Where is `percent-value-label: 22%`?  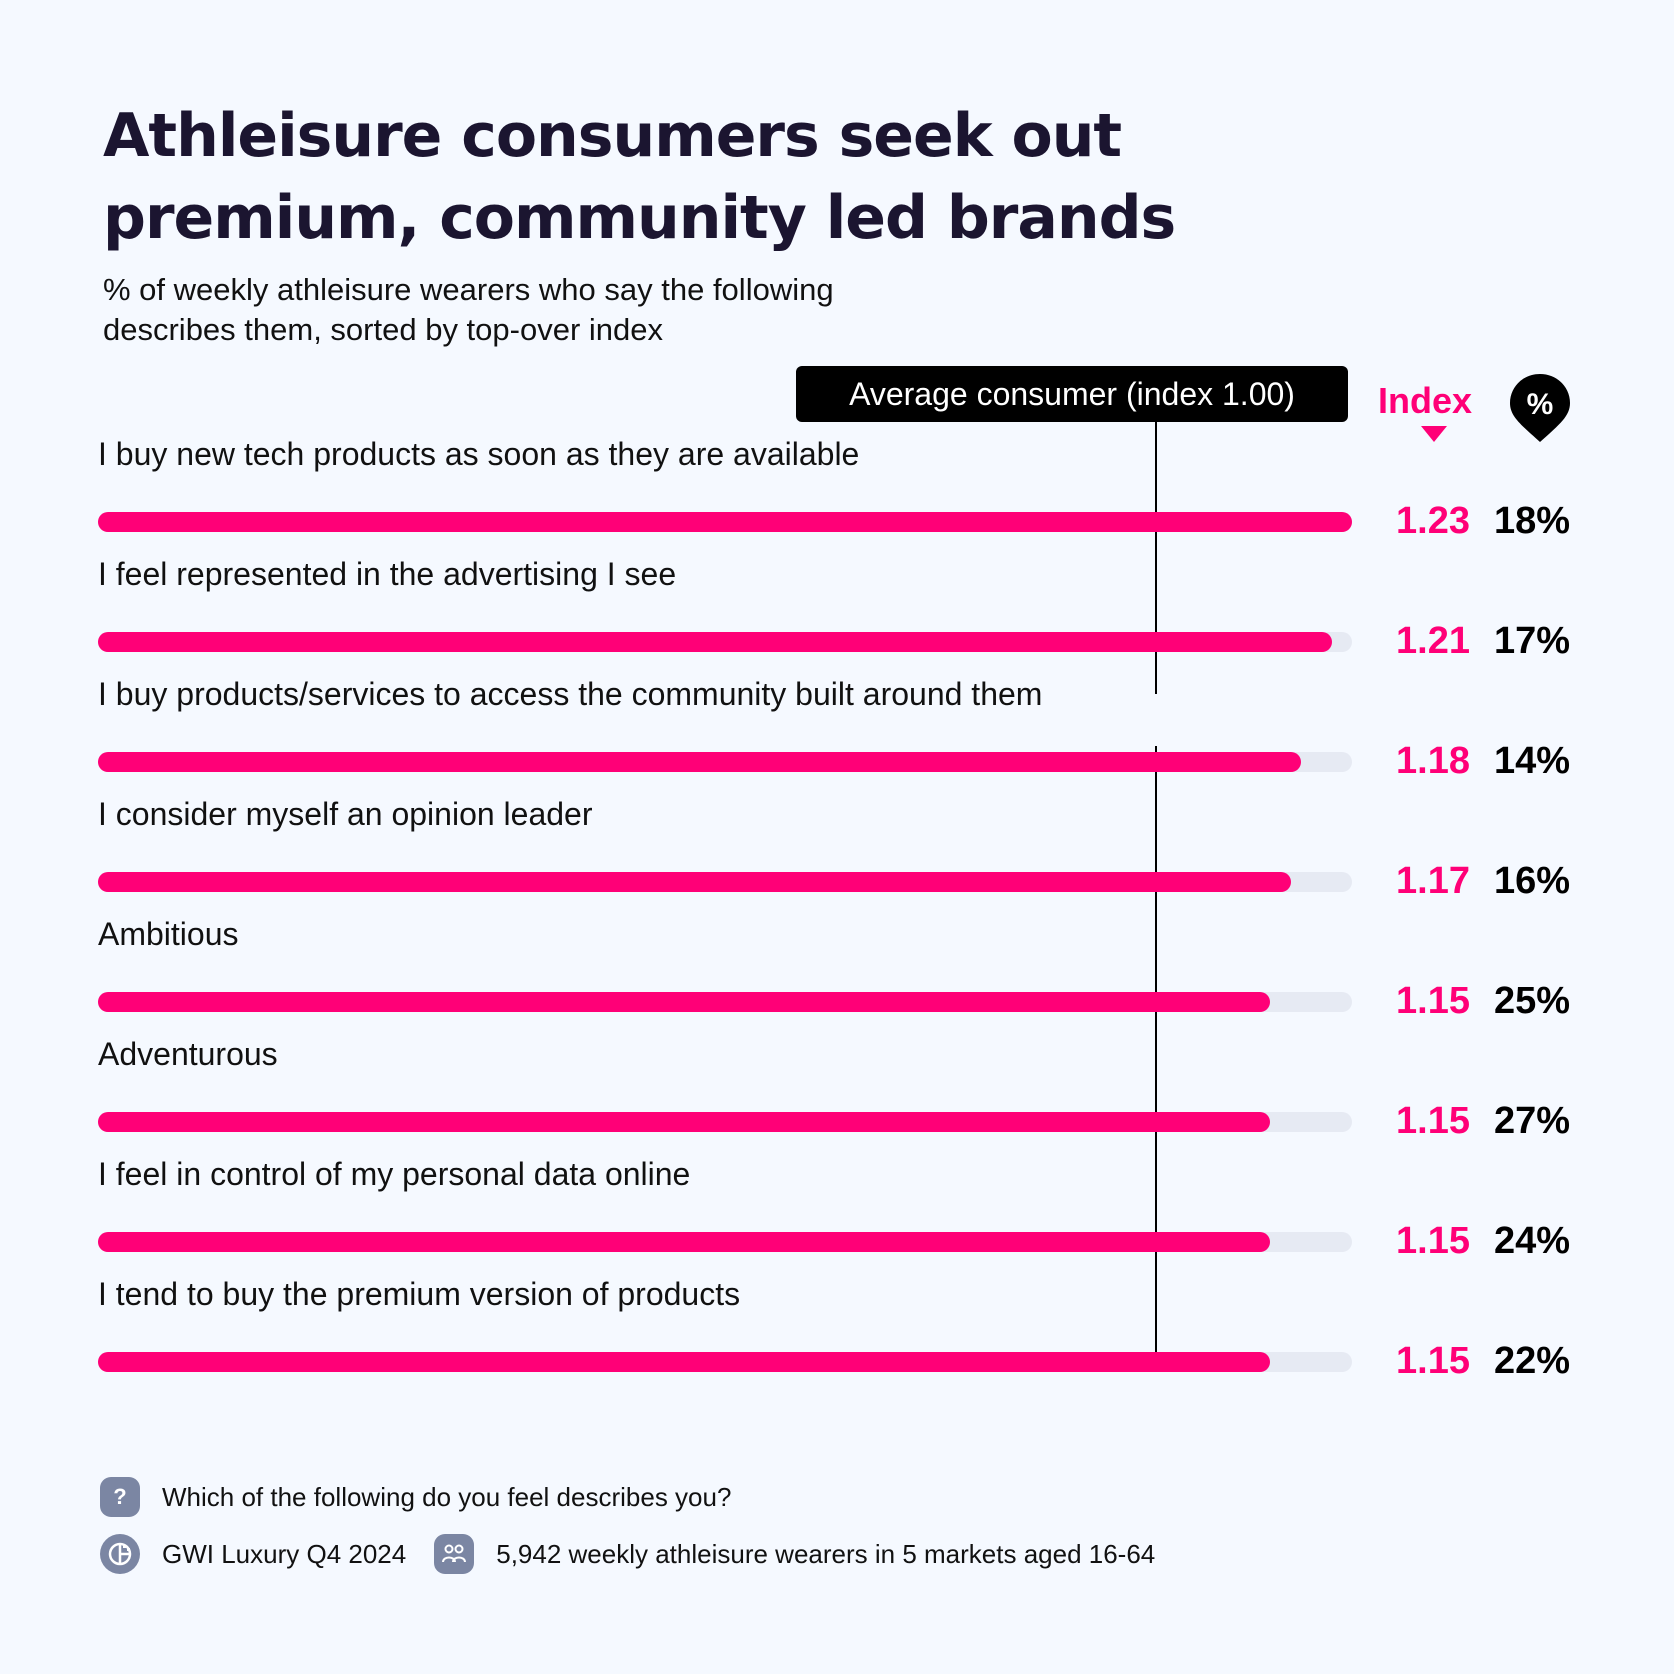 percent-value-label: 22% is located at coordinates (1532, 1361).